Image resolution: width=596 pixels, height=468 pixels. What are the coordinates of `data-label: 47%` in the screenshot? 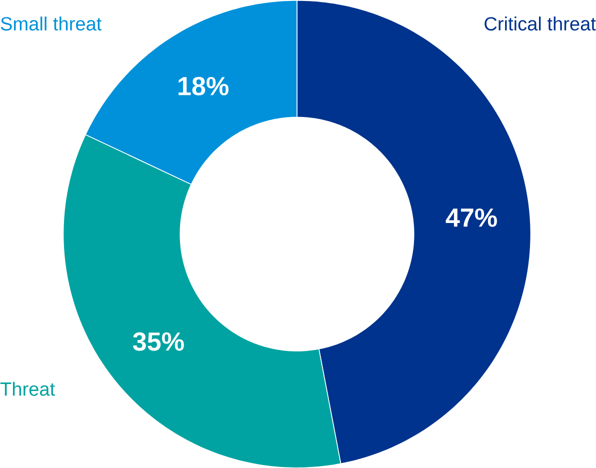 It's located at (471, 217).